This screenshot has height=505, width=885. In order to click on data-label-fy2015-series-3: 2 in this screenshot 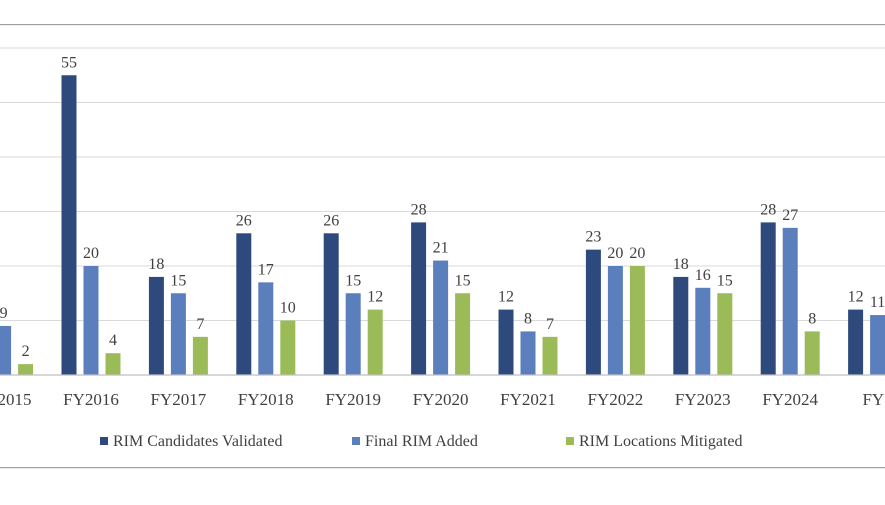, I will do `click(26, 351)`.